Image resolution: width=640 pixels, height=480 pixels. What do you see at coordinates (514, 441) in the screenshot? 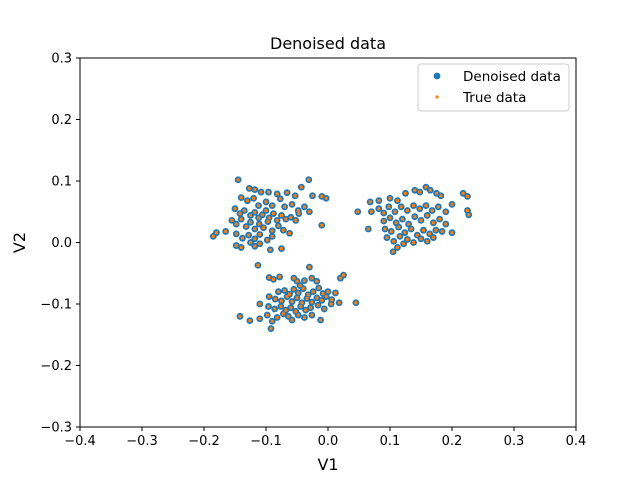
I see `x-tick-label: 0.3` at bounding box center [514, 441].